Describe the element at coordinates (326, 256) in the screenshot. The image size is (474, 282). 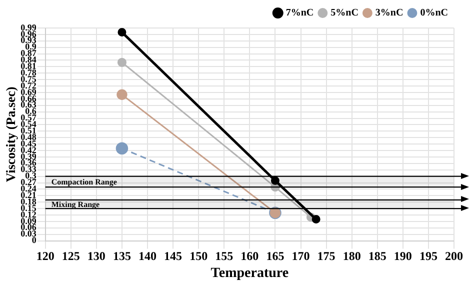
I see `x-tick-label: 175` at that location.